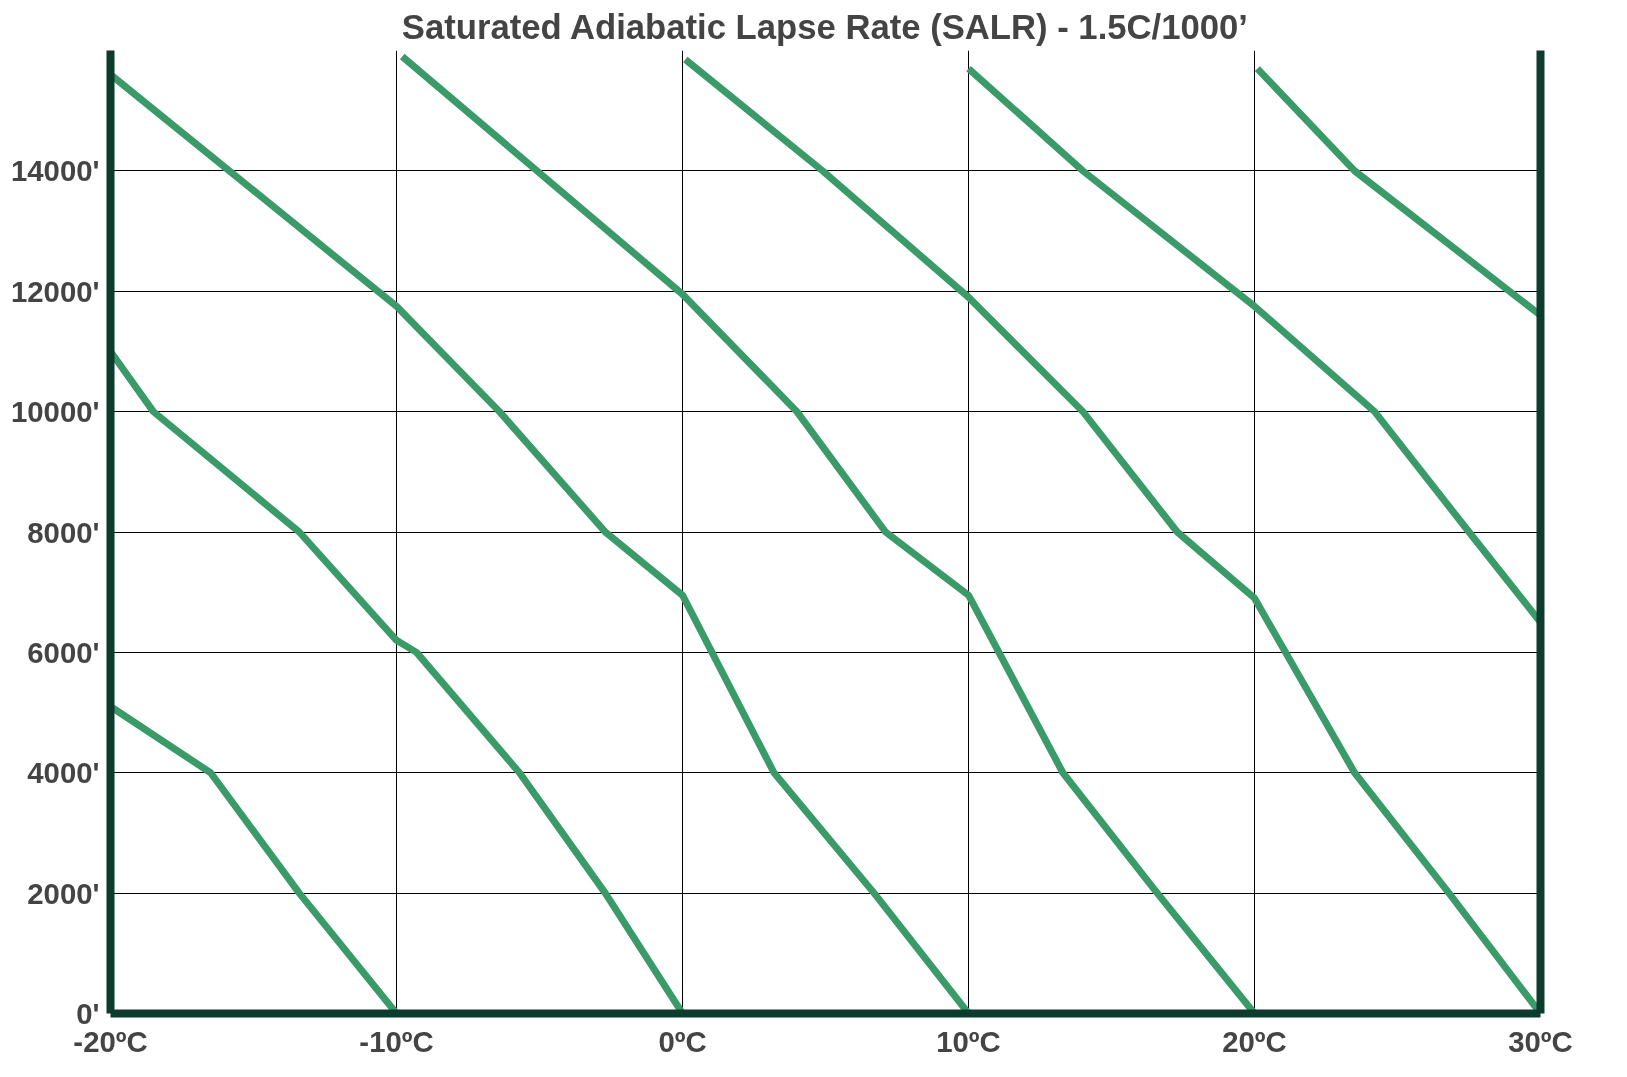 The image size is (1627, 1077). I want to click on y-tick-label: 8000', so click(63, 532).